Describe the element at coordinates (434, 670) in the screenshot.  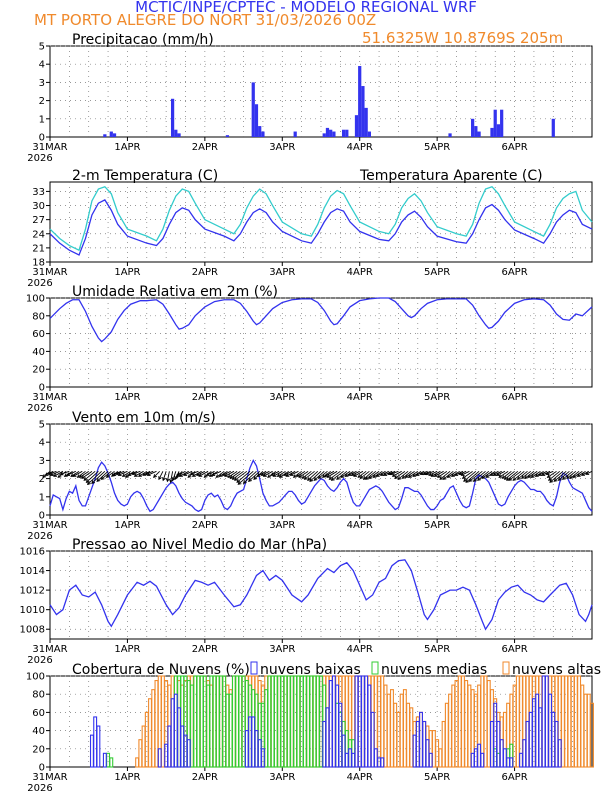
I see `cloud-legend-label: nuvens medias` at that location.